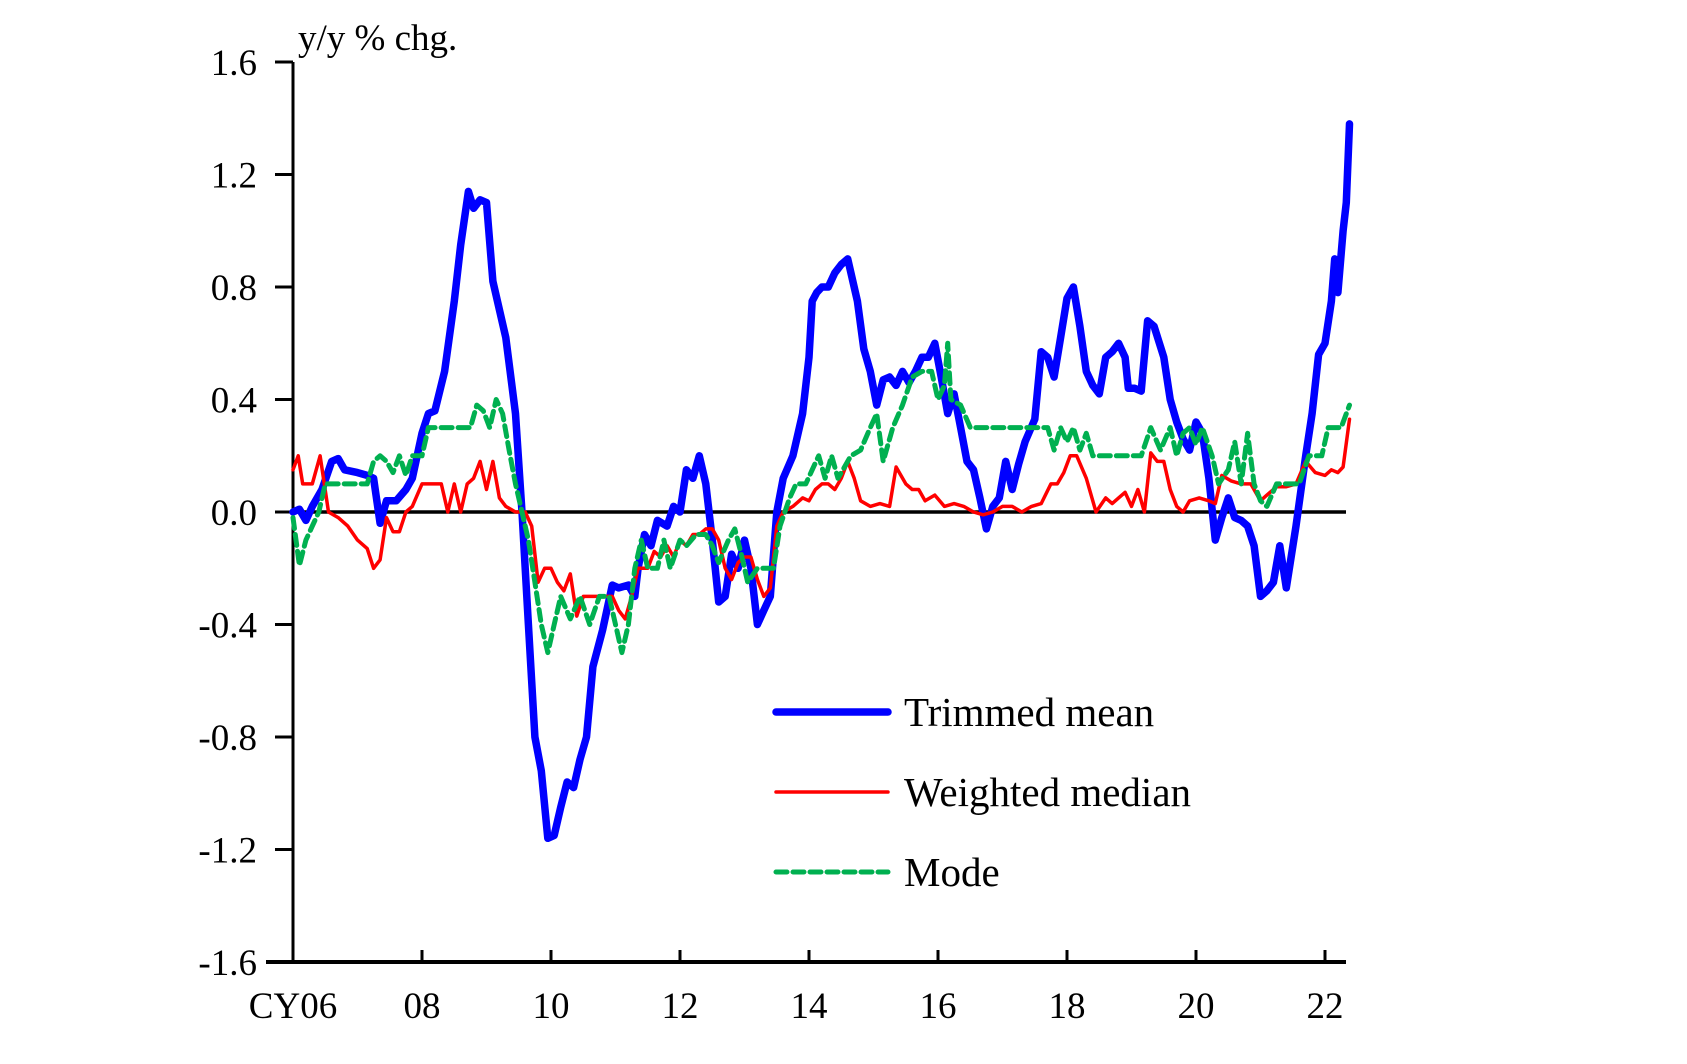 Image resolution: width=1687 pixels, height=1064 pixels. Describe the element at coordinates (1029, 712) in the screenshot. I see `legend-label-trimmed-mean: Trimmed mean` at that location.